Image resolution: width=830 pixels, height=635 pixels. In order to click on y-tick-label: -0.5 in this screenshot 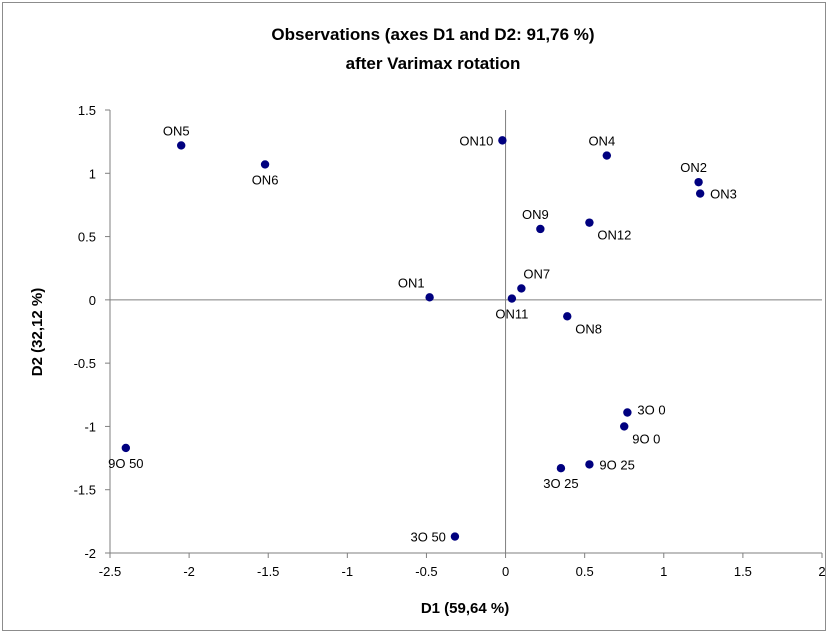, I will do `click(85, 363)`.